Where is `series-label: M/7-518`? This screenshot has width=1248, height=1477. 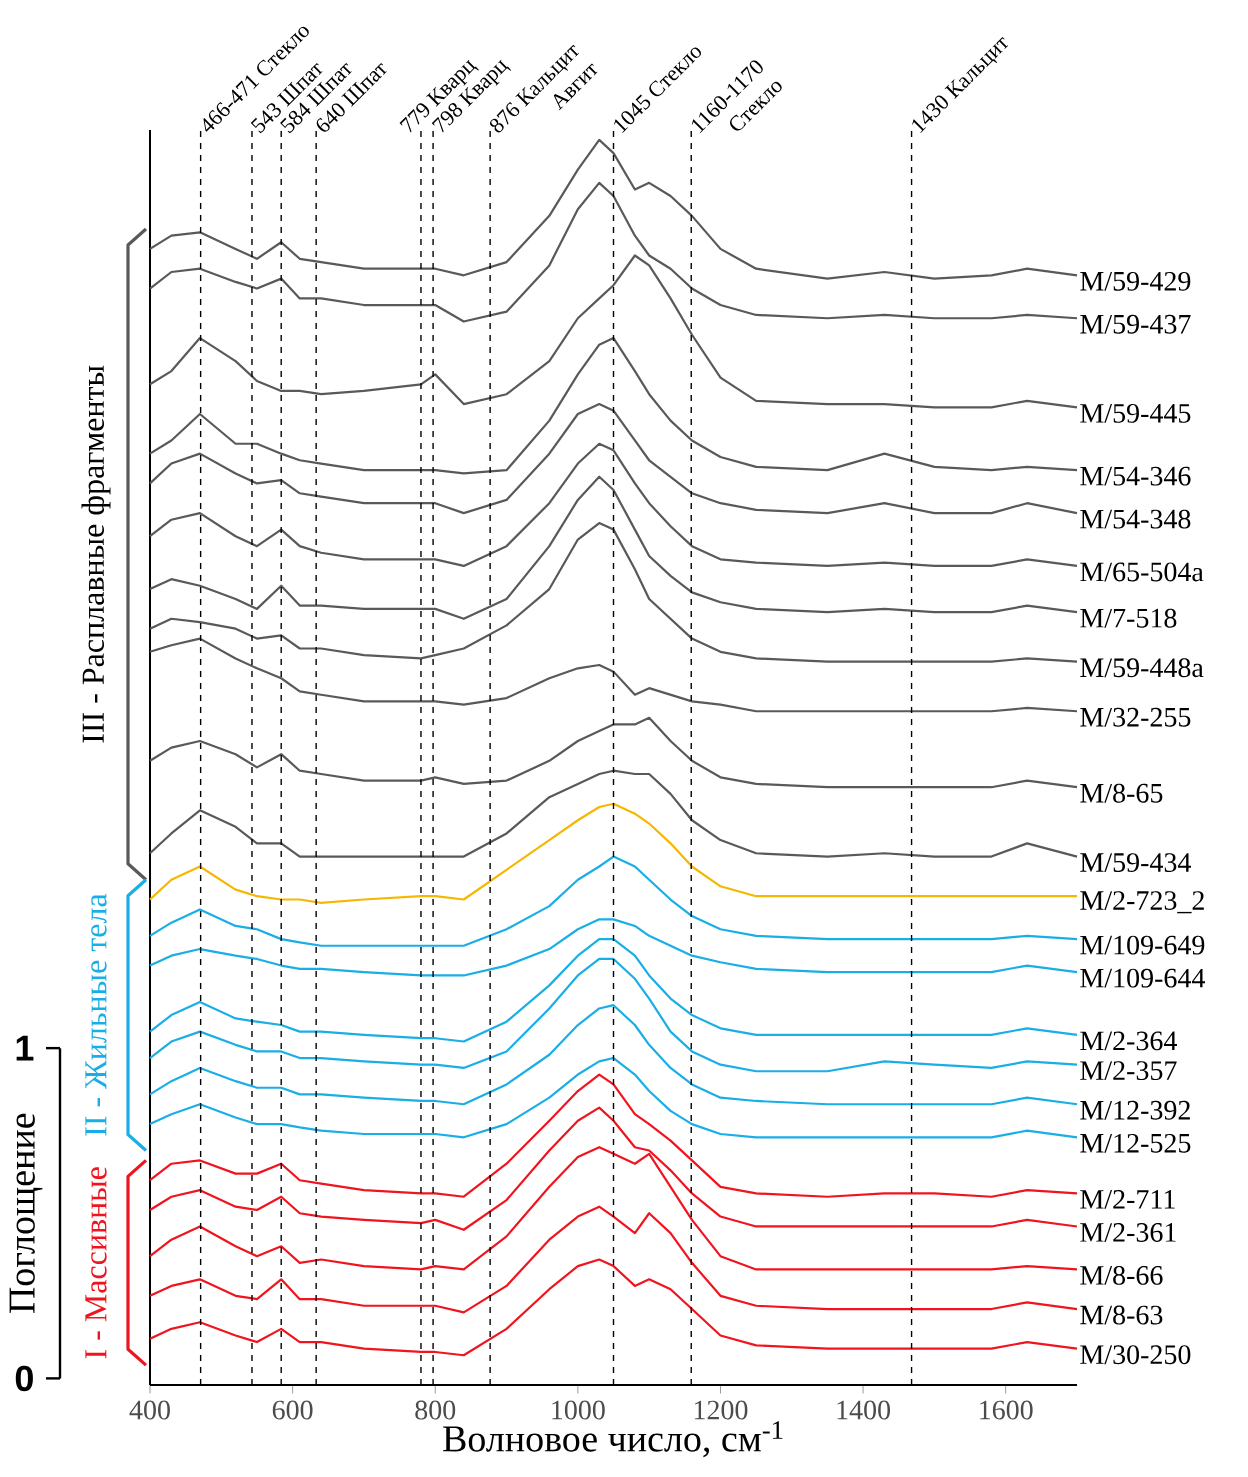
series-label: M/7-518 is located at coordinates (1128, 618).